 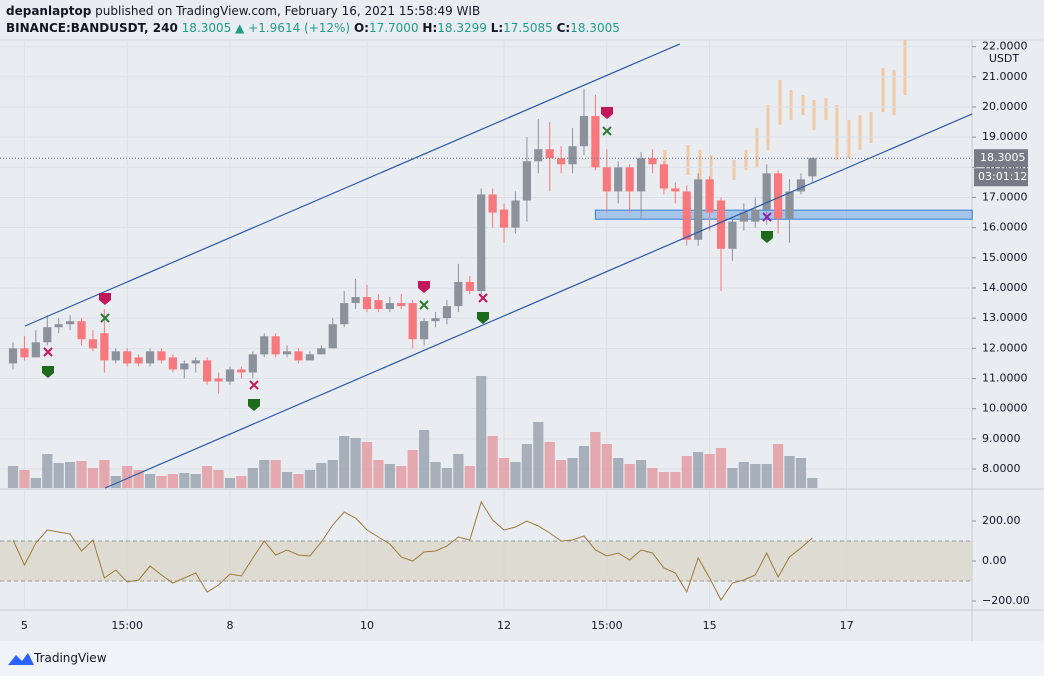 What do you see at coordinates (994, 560) in the screenshot?
I see `y-tick-label: 0.00` at bounding box center [994, 560].